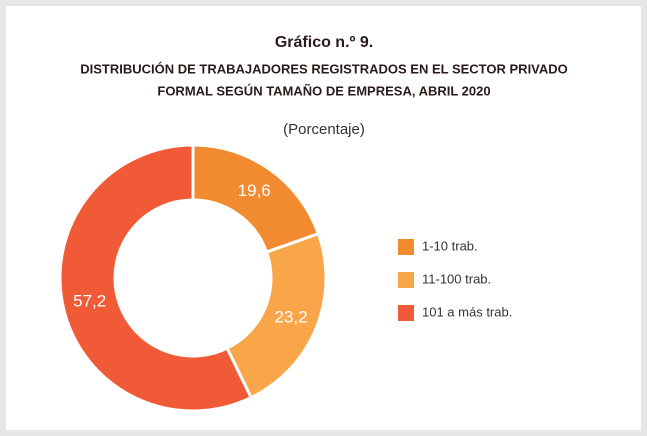 Image resolution: width=647 pixels, height=436 pixels. Describe the element at coordinates (456, 278) in the screenshot. I see `legend-label: 11-100 trab.` at that location.